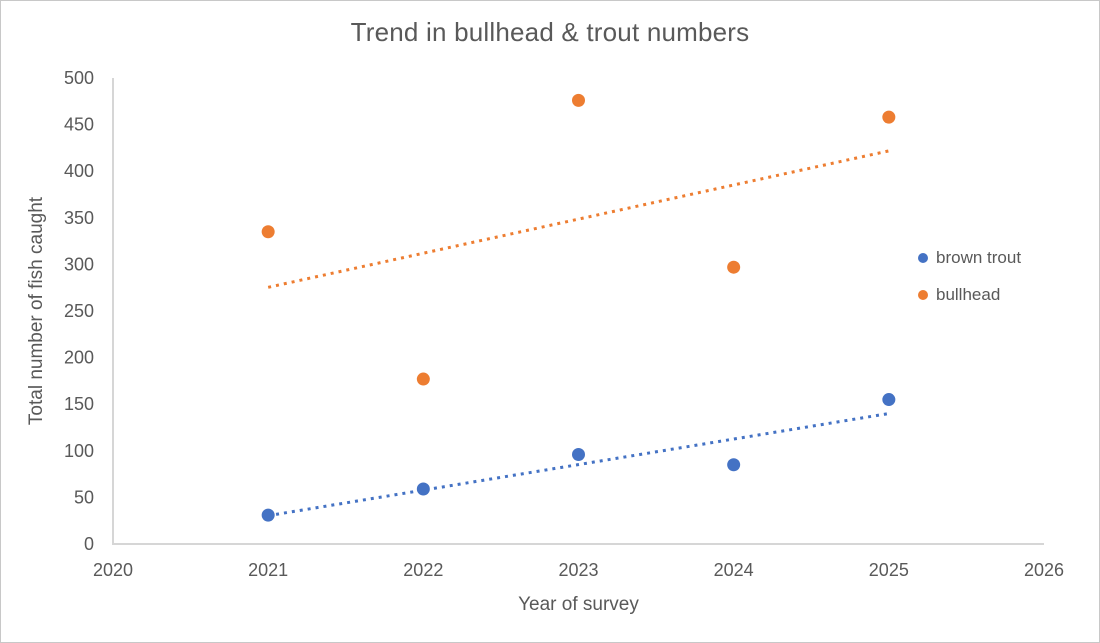  I want to click on y-tick-label: 200, so click(79, 358).